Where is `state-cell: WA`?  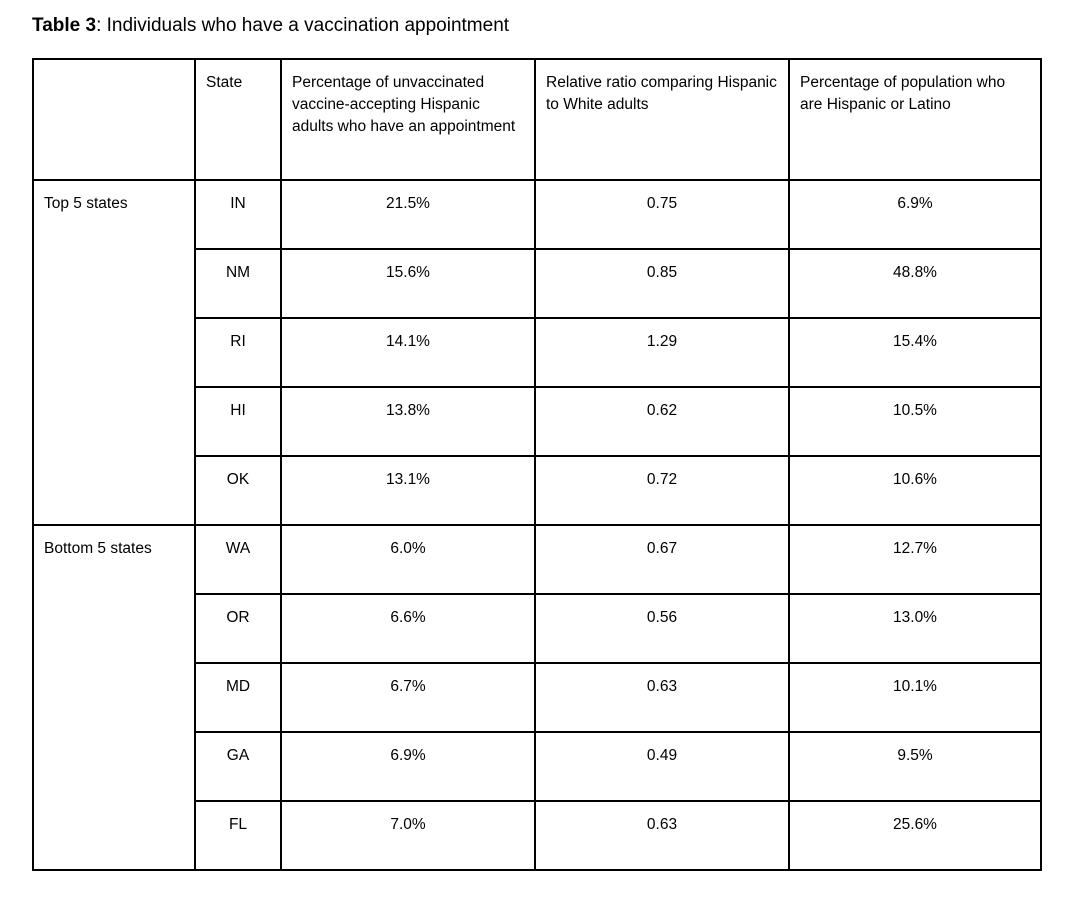
state-cell: WA is located at coordinates (238, 559).